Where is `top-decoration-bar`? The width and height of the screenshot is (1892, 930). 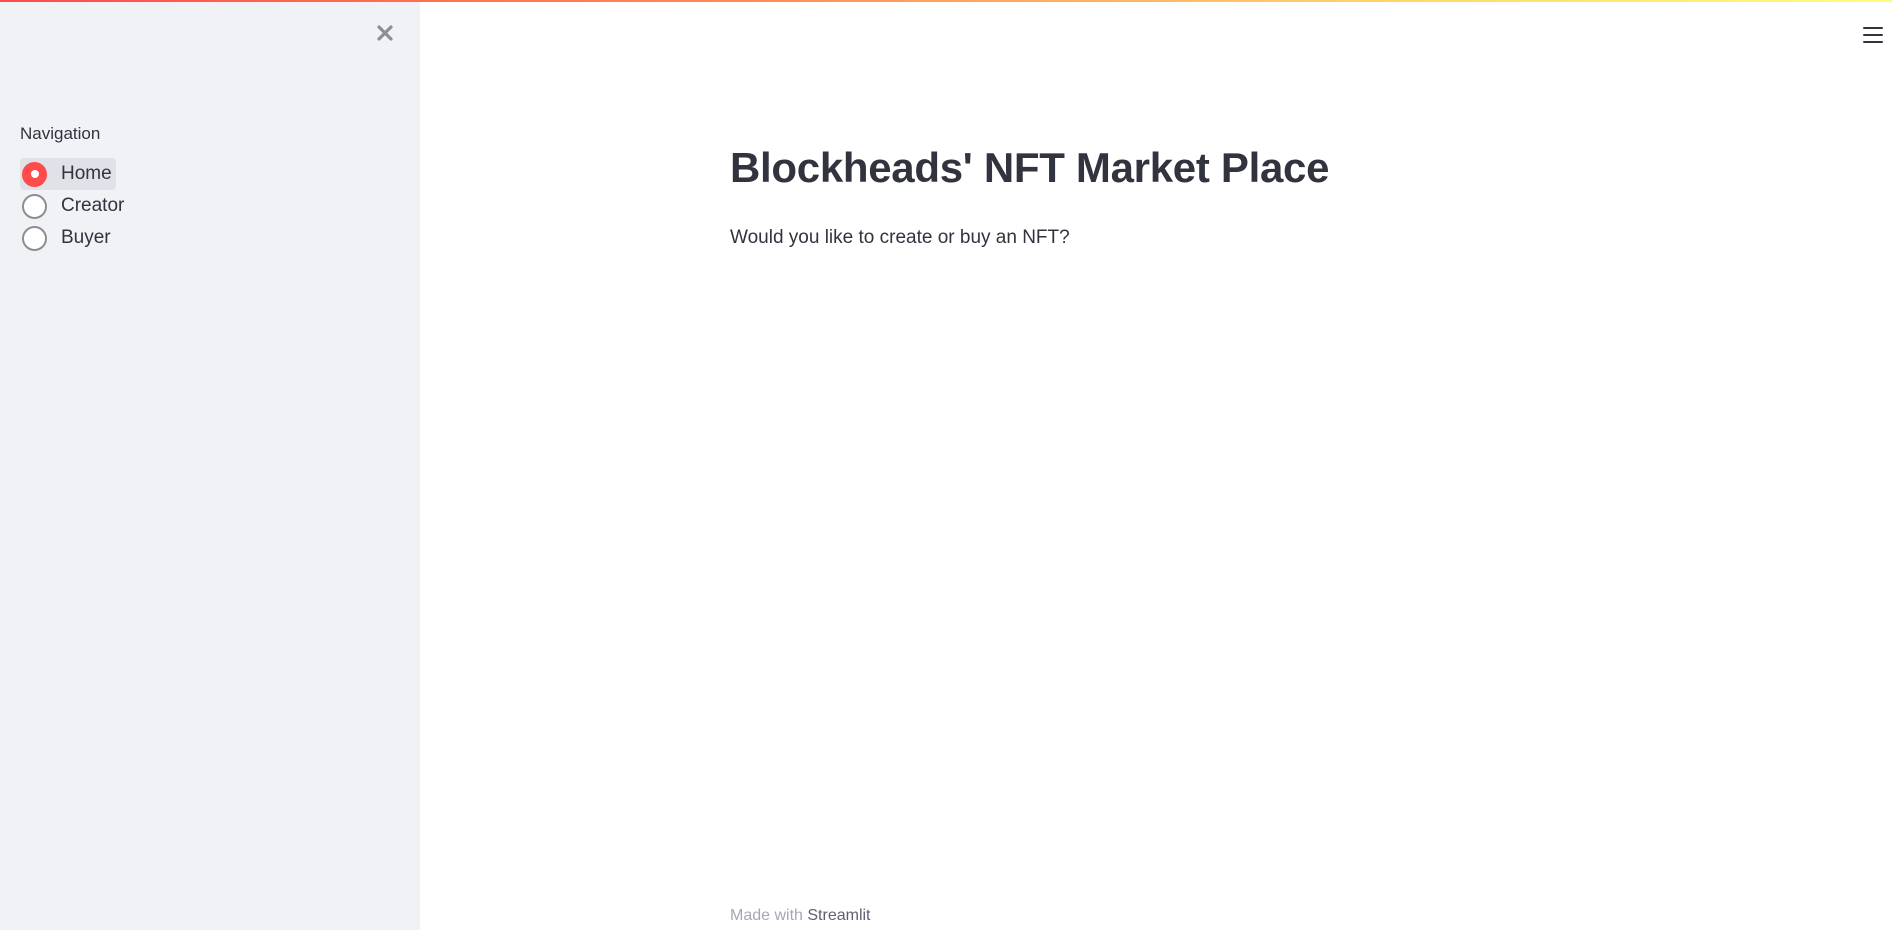 top-decoration-bar is located at coordinates (946, 1).